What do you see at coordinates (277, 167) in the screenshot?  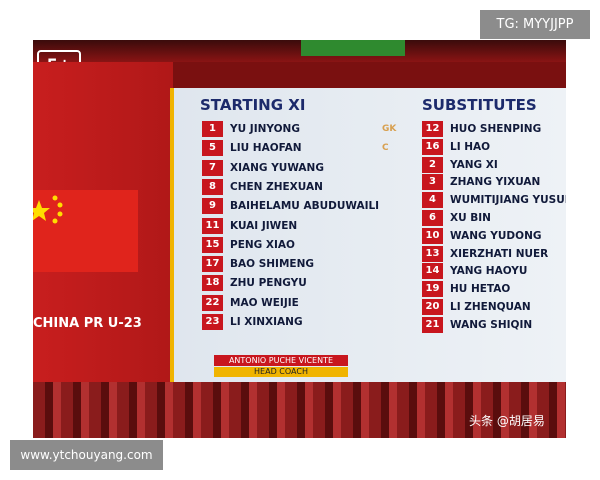 I see `player-name: XIANG YUWANG` at bounding box center [277, 167].